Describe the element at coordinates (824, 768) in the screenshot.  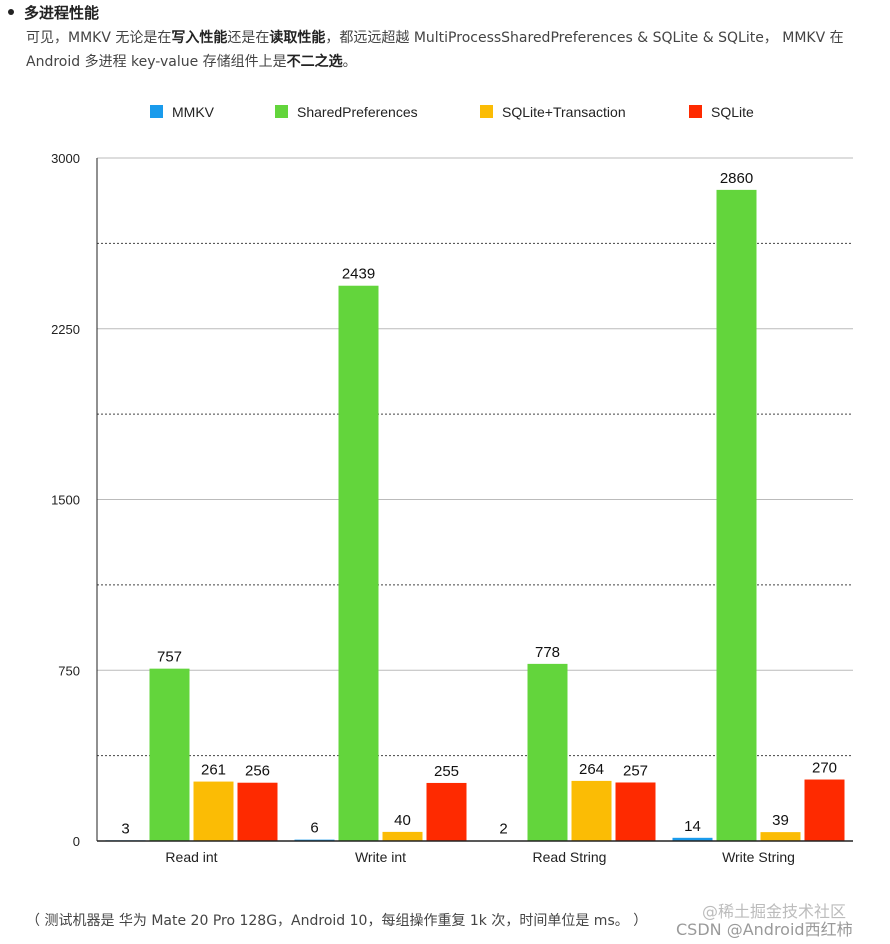
I see `data-label-3-3: 270` at that location.